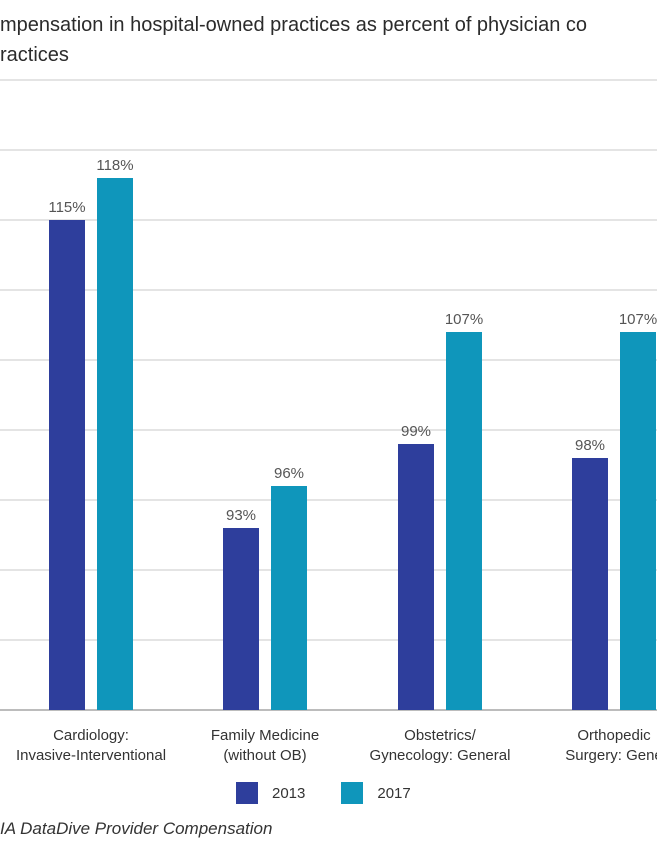  Describe the element at coordinates (376, 793) in the screenshot. I see `legend-item-2017: 2017` at that location.